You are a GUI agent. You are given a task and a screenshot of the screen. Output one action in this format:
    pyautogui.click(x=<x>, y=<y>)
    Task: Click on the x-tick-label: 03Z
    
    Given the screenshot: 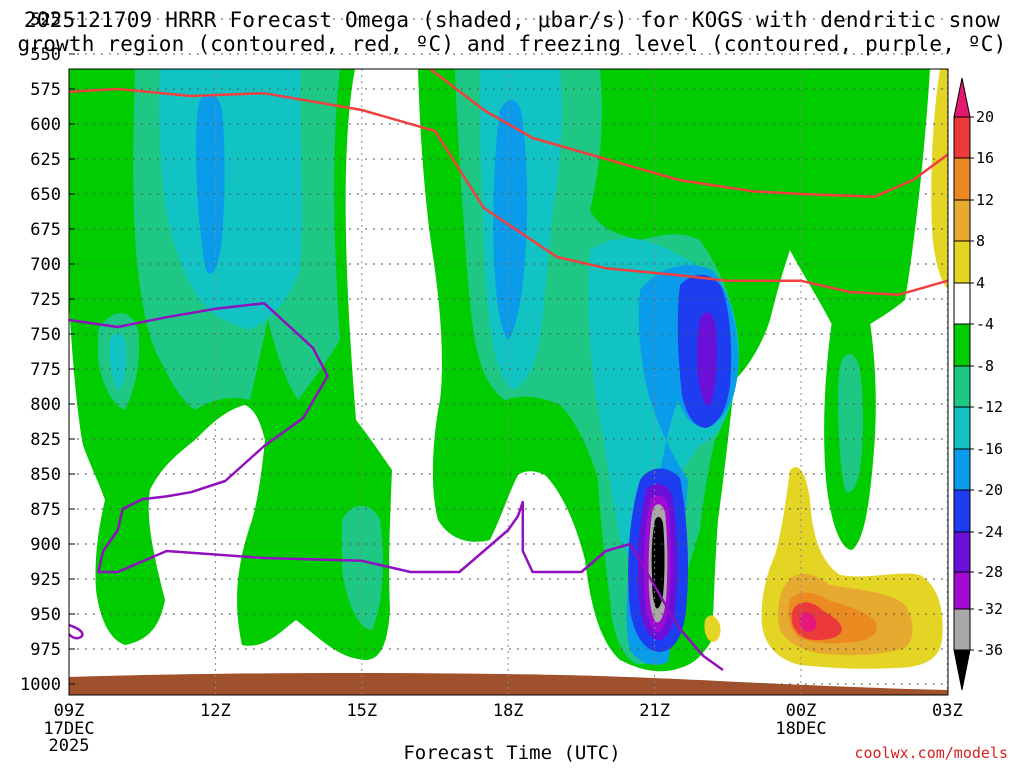 What is the action you would take?
    pyautogui.click(x=947, y=711)
    